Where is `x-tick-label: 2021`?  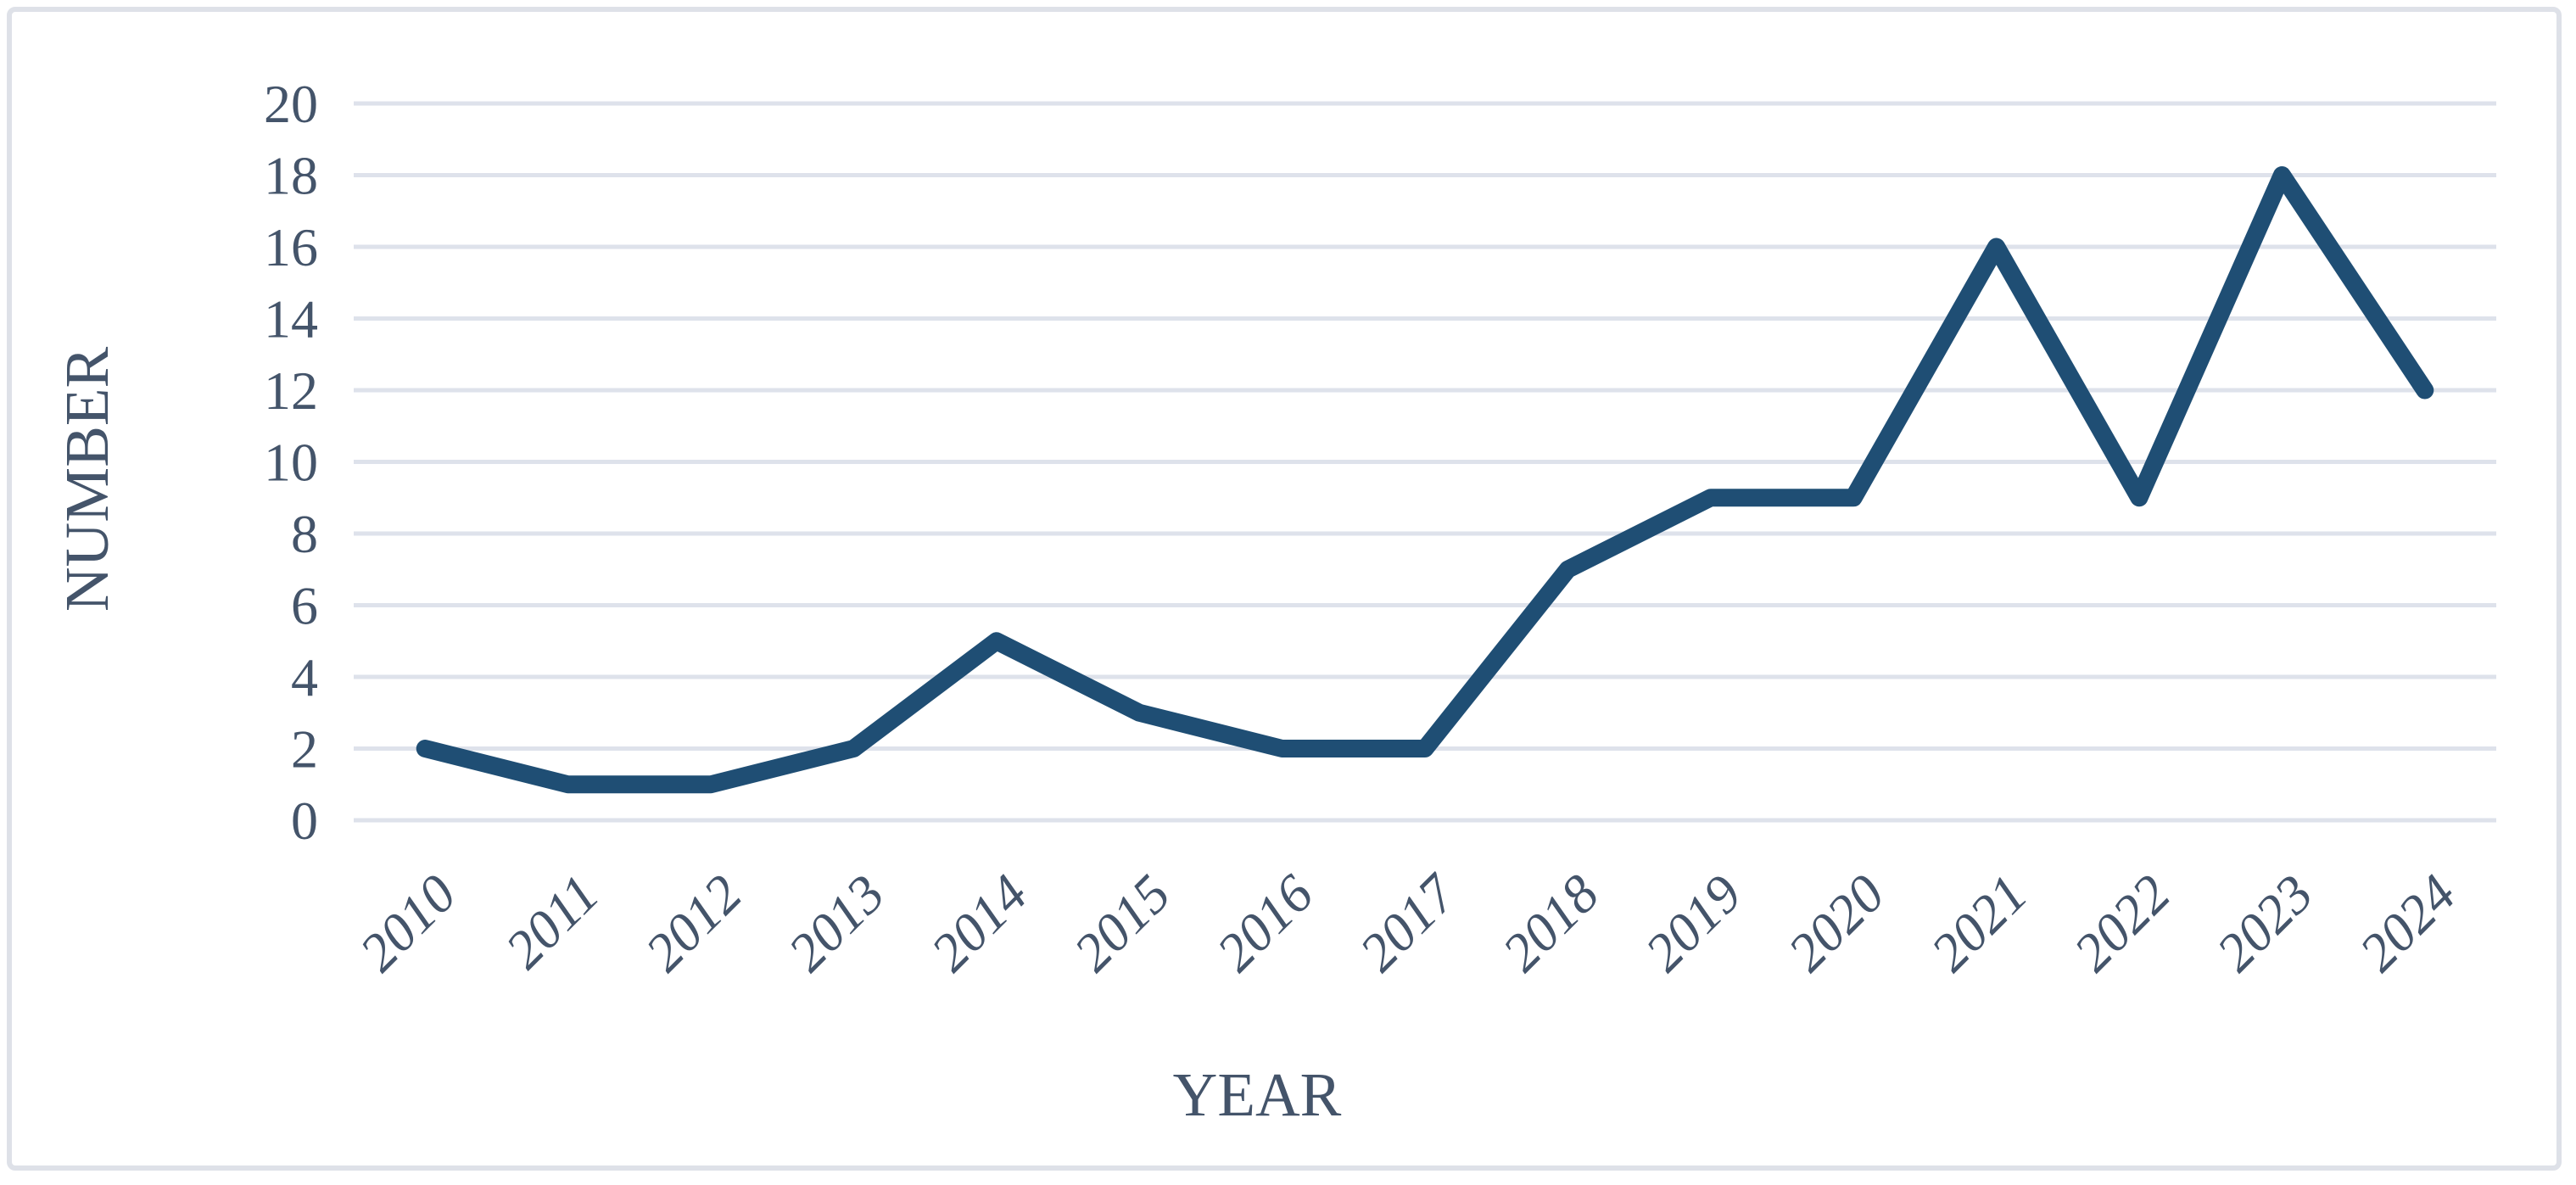 x-tick-label: 2021 is located at coordinates (1979, 924).